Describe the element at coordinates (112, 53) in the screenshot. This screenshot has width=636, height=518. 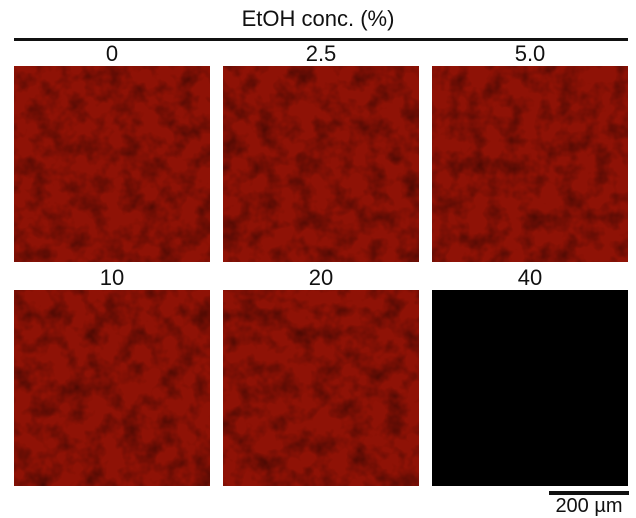
I see `panel-label-0: 0` at that location.